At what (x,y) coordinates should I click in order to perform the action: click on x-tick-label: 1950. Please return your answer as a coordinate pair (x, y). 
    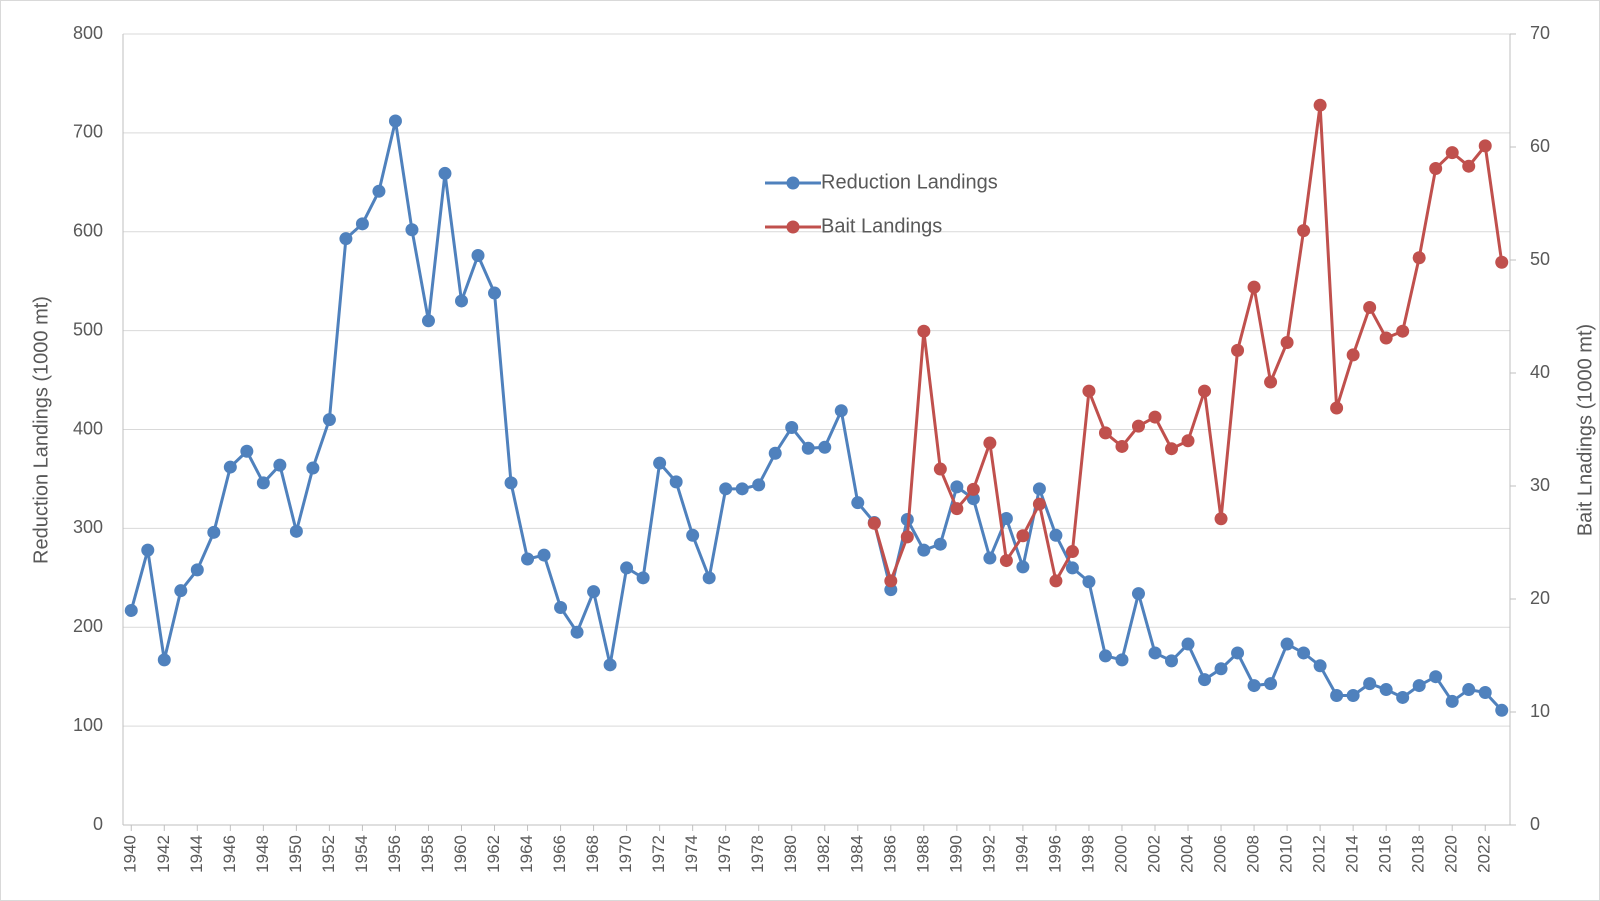
    Looking at the image, I should click on (295, 854).